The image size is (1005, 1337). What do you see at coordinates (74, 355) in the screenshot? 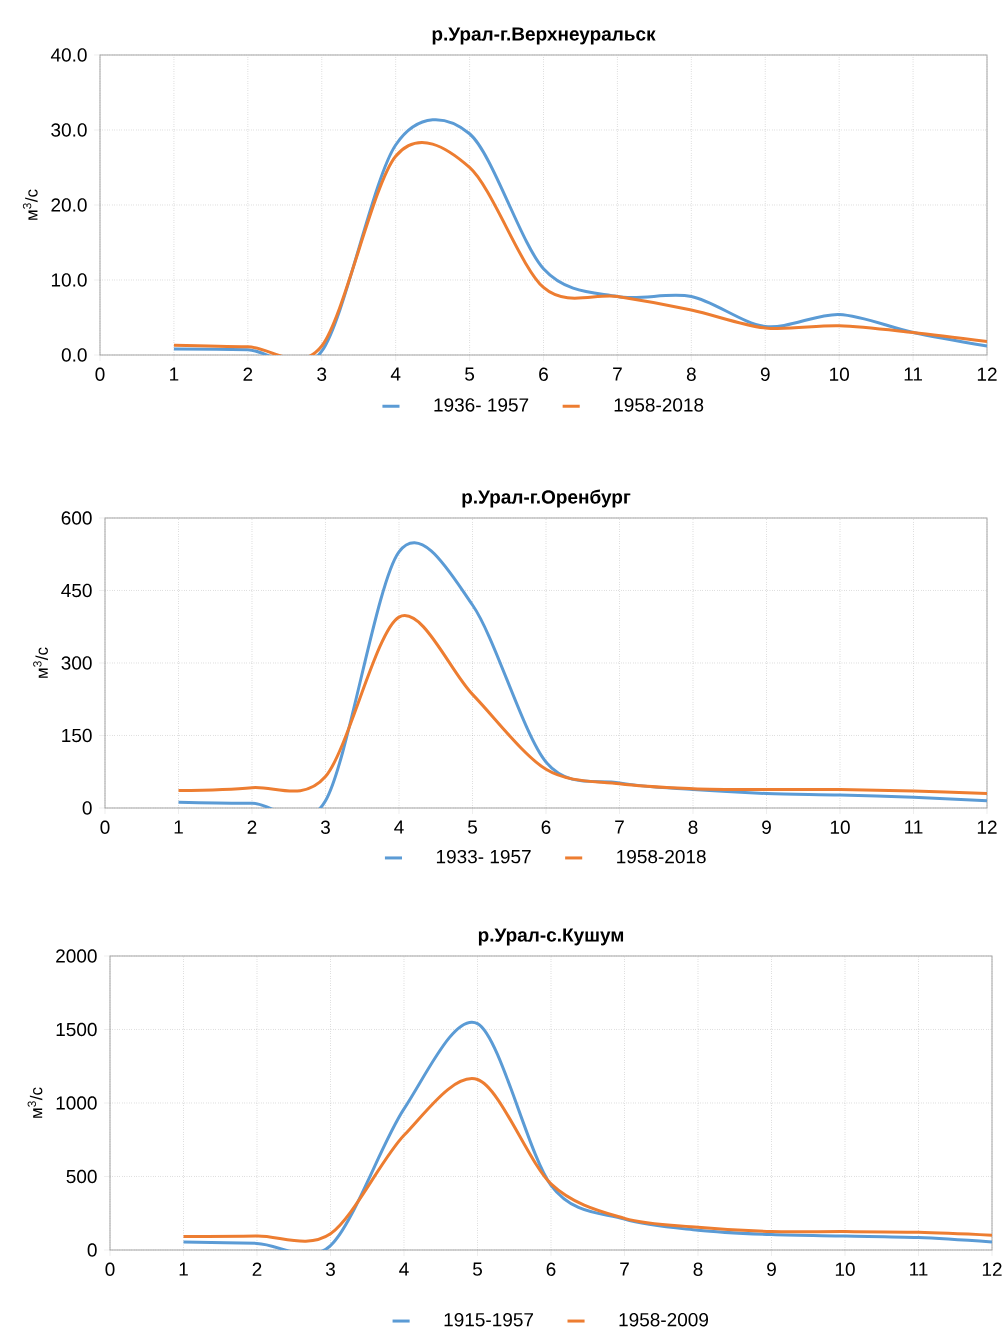
I see `y-tick-label: 0.0` at bounding box center [74, 355].